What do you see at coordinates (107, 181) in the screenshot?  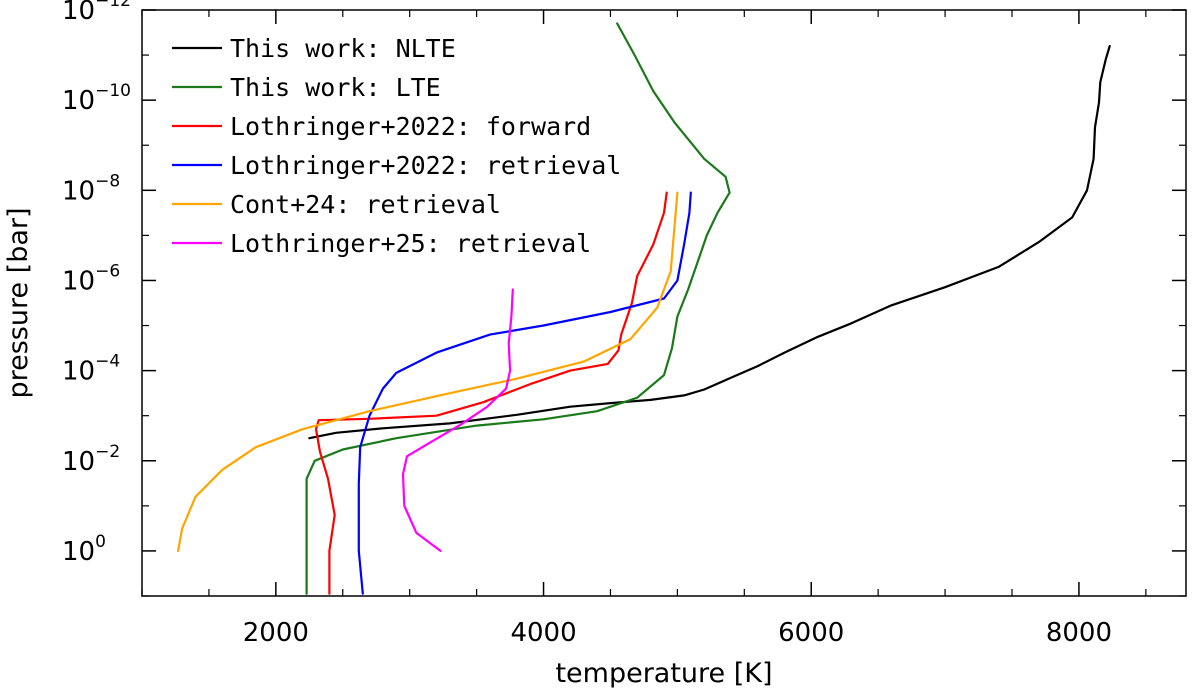 I see `y-tick-exponent: −8` at bounding box center [107, 181].